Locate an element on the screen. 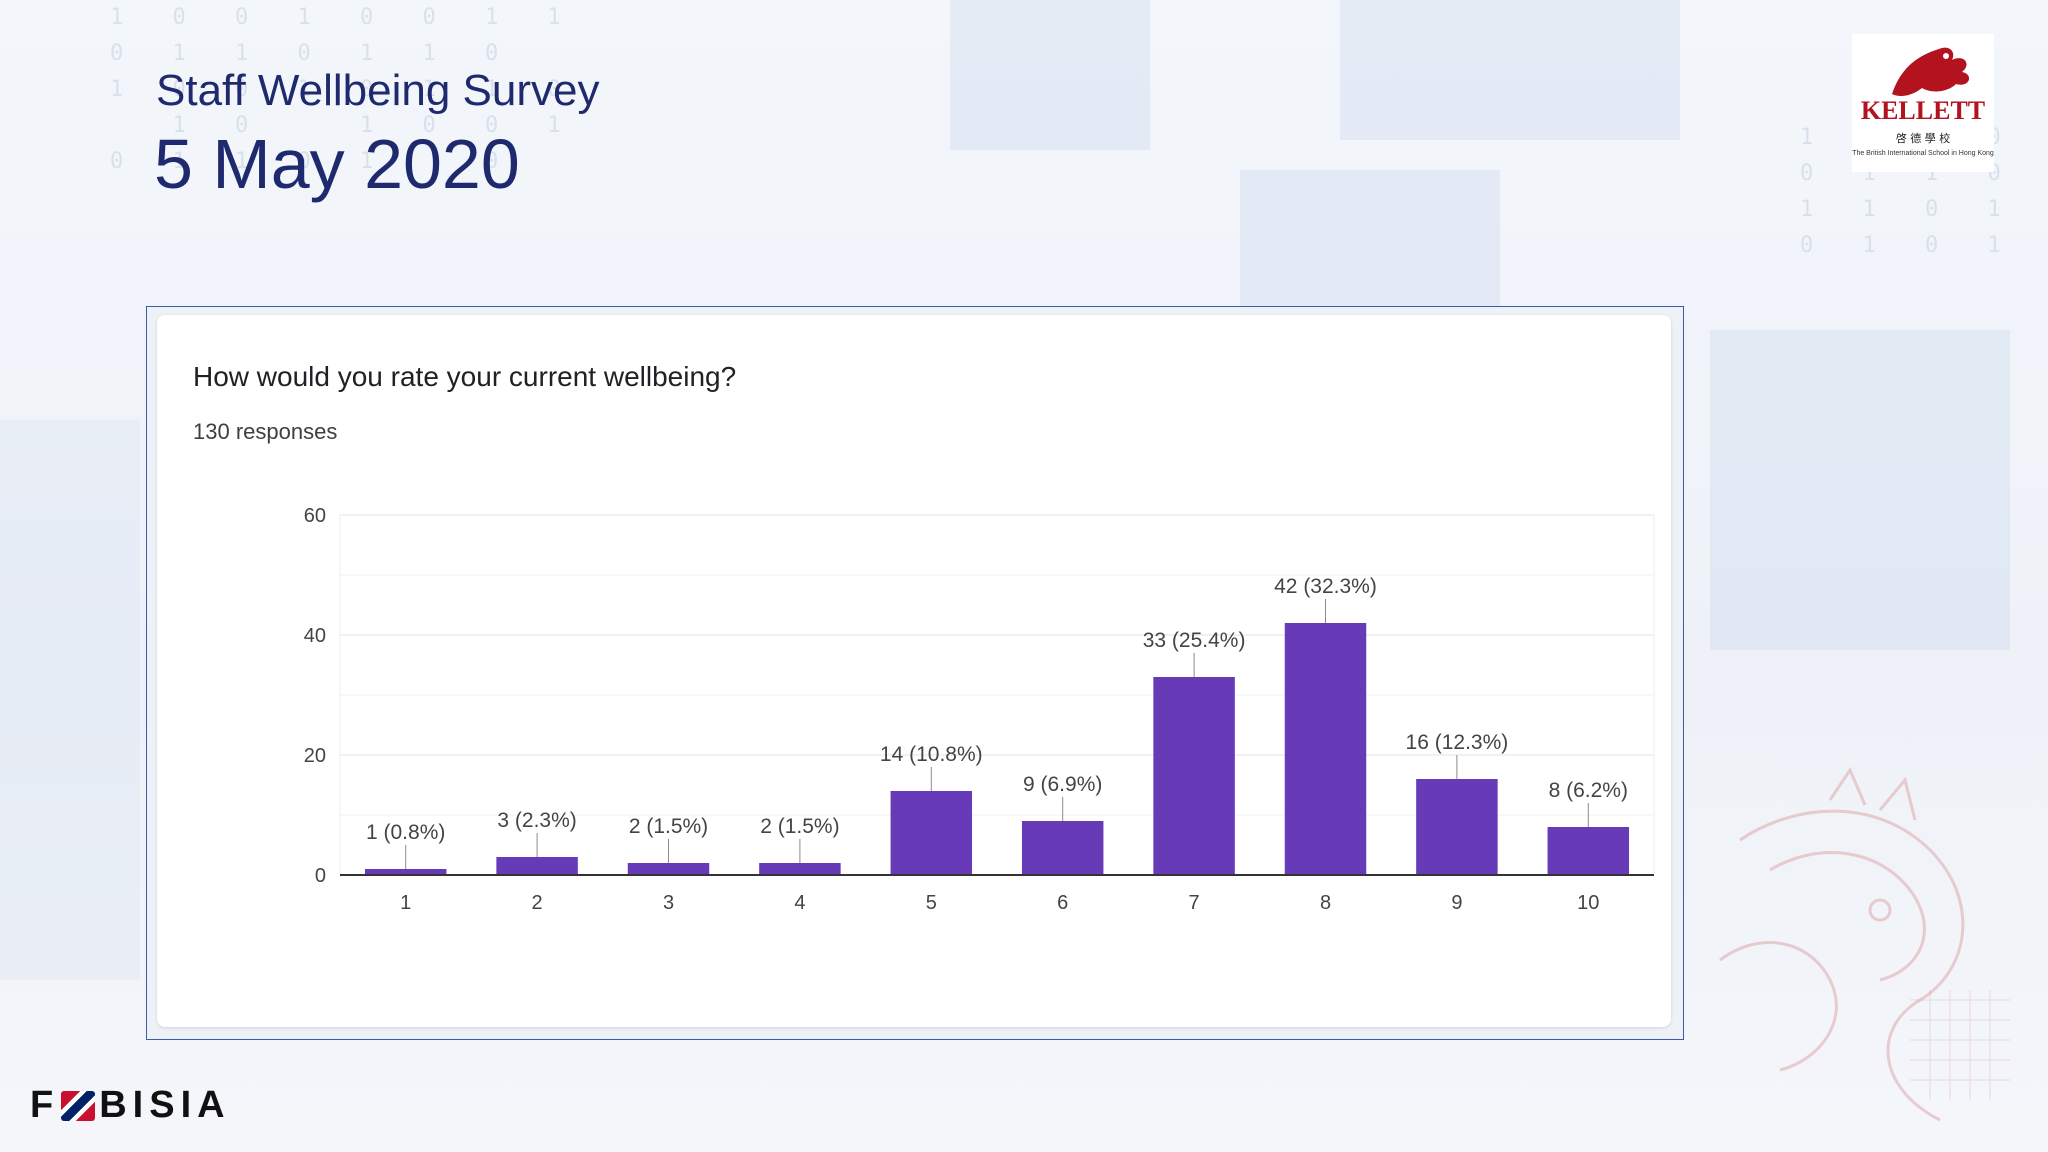 The image size is (2048, 1152). data-label: 3 (2.3%) is located at coordinates (536, 820).